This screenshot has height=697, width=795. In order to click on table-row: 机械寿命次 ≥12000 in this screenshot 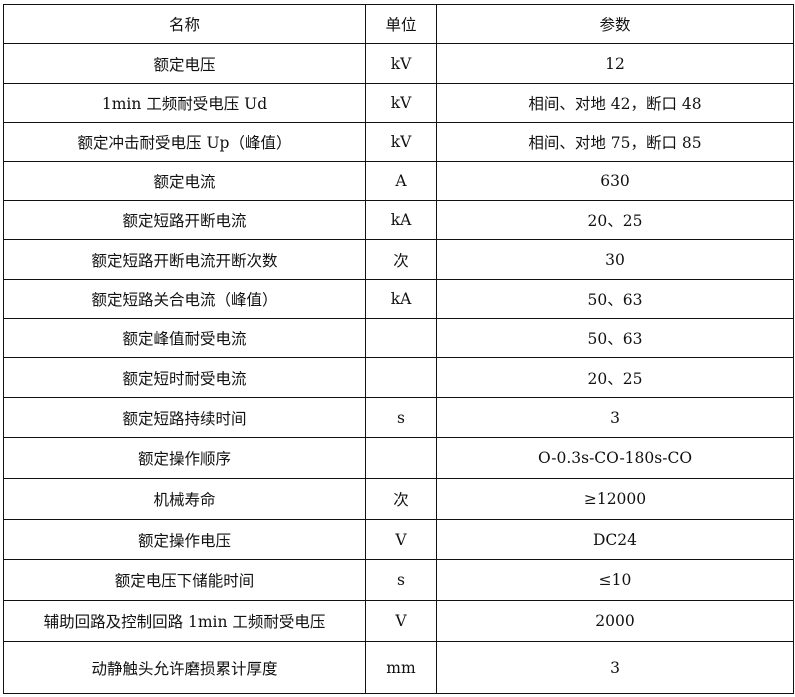, I will do `click(398, 499)`.